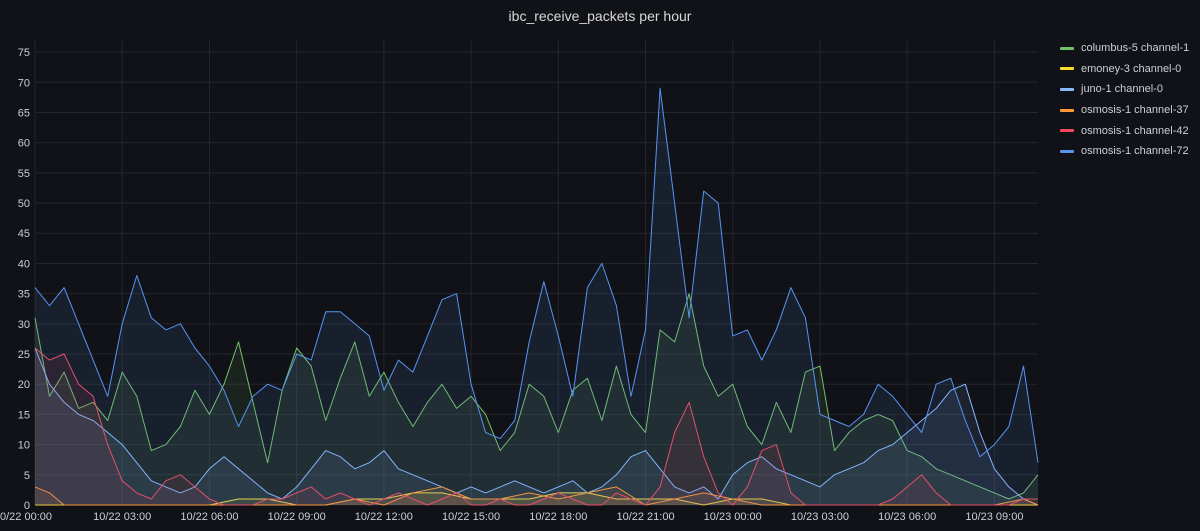 Image resolution: width=1200 pixels, height=531 pixels. What do you see at coordinates (297, 517) in the screenshot?
I see `x-tick-label: 10/22 09:00` at bounding box center [297, 517].